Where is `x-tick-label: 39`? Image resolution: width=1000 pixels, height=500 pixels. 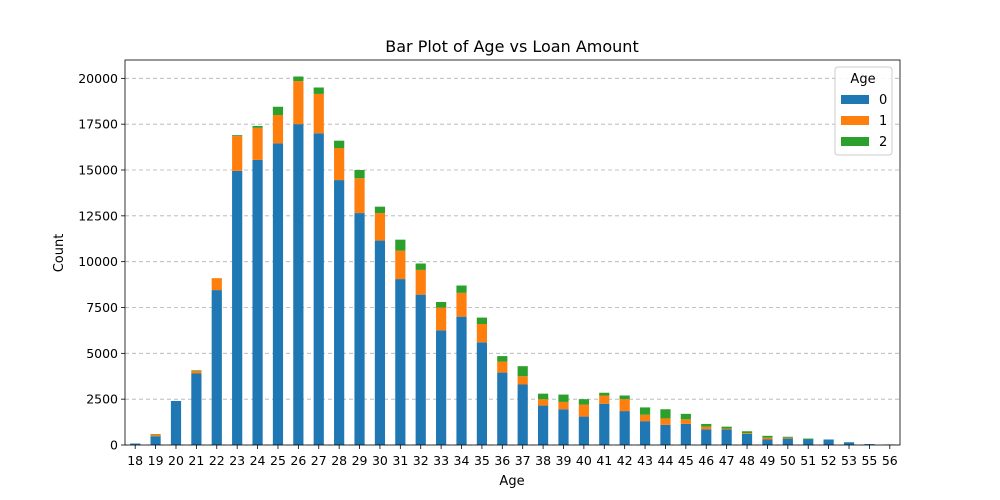 x-tick-label: 39 is located at coordinates (564, 460).